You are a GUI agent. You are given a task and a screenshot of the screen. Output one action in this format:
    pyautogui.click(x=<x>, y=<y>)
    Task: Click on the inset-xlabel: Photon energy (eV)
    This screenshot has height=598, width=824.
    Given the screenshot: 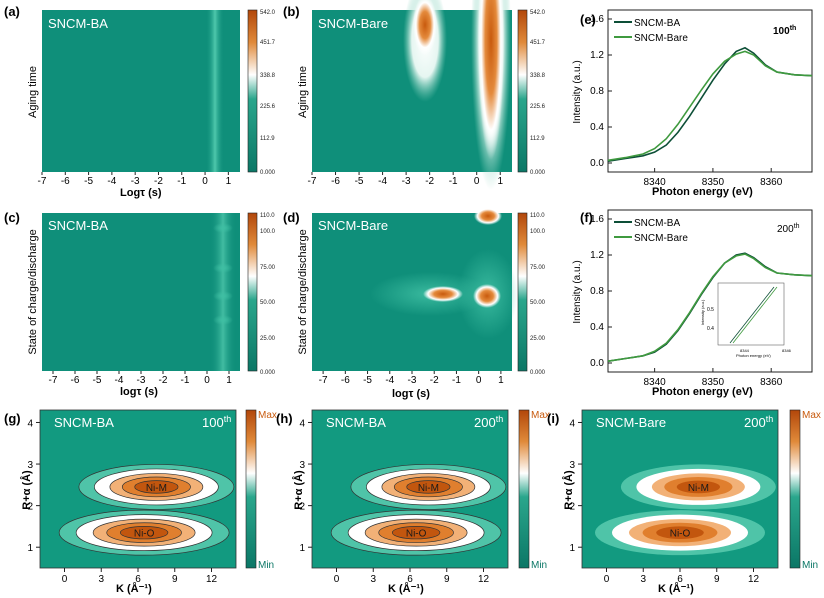 What is the action you would take?
    pyautogui.click(x=753, y=355)
    